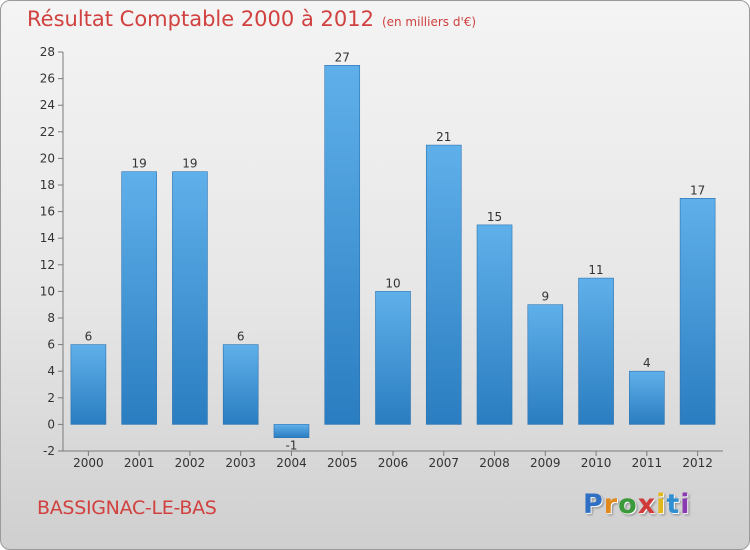 The image size is (750, 550). Describe the element at coordinates (47, 265) in the screenshot. I see `y-tick-label: 12` at that location.